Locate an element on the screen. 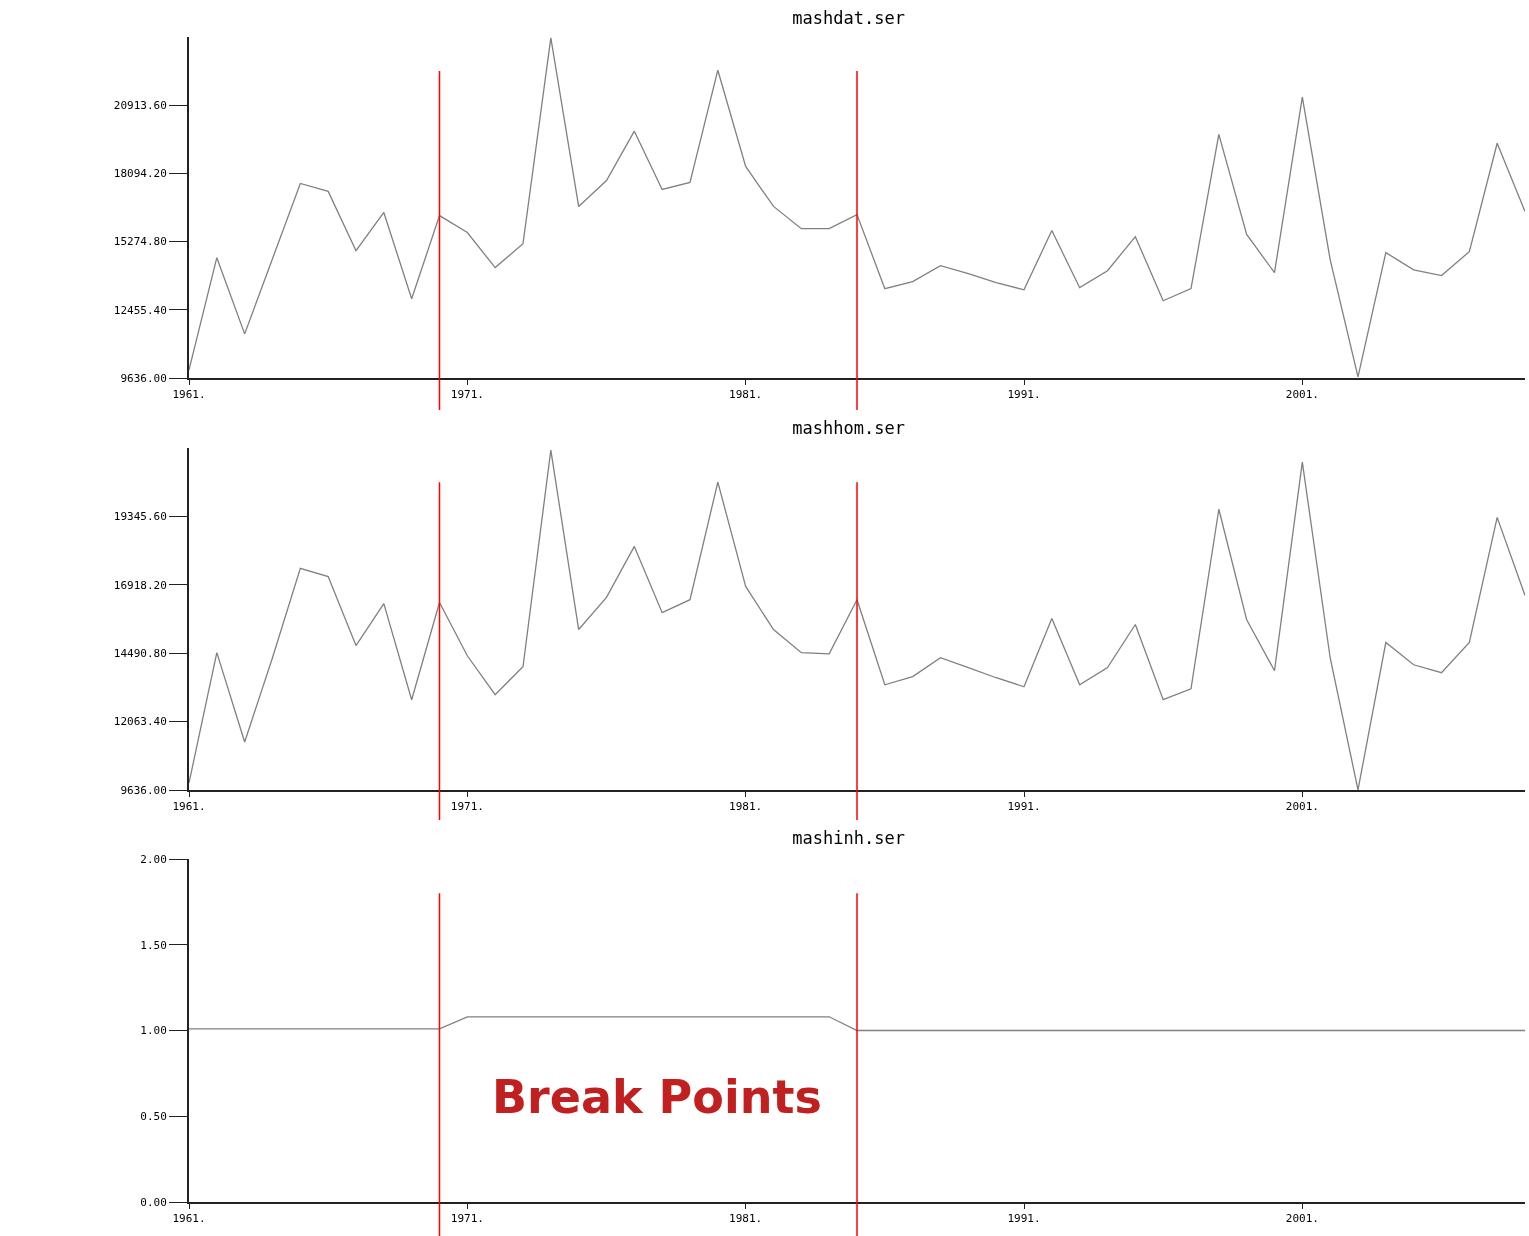  y-tick-label: 1.50 is located at coordinates (153, 945).